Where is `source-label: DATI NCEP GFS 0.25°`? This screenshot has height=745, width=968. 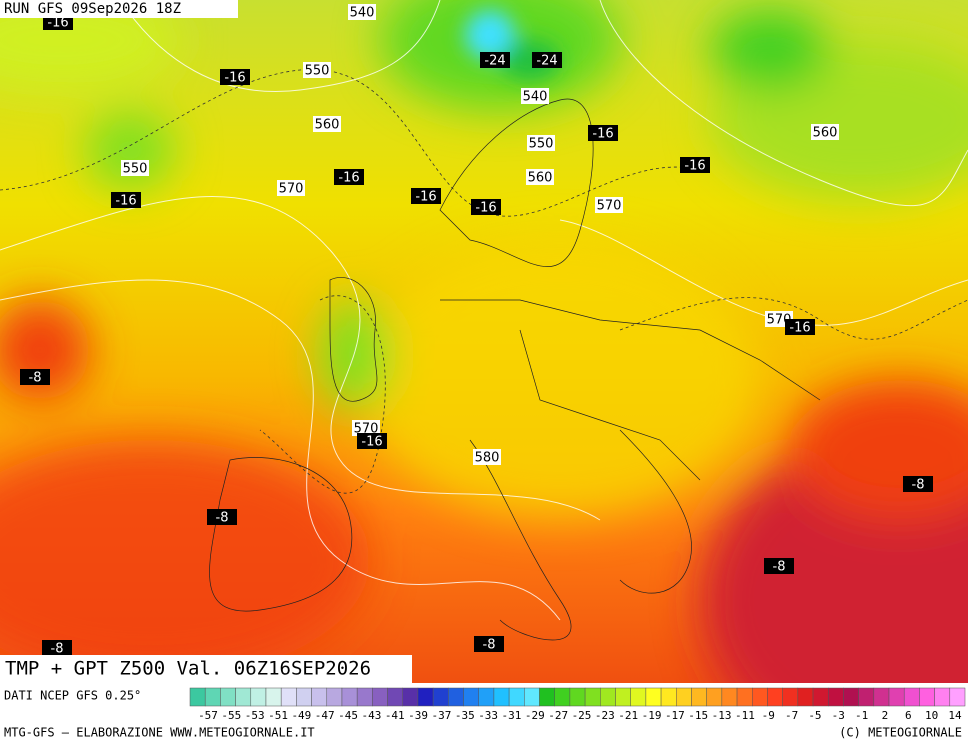
source-label: DATI NCEP GFS 0.25° is located at coordinates (72, 696).